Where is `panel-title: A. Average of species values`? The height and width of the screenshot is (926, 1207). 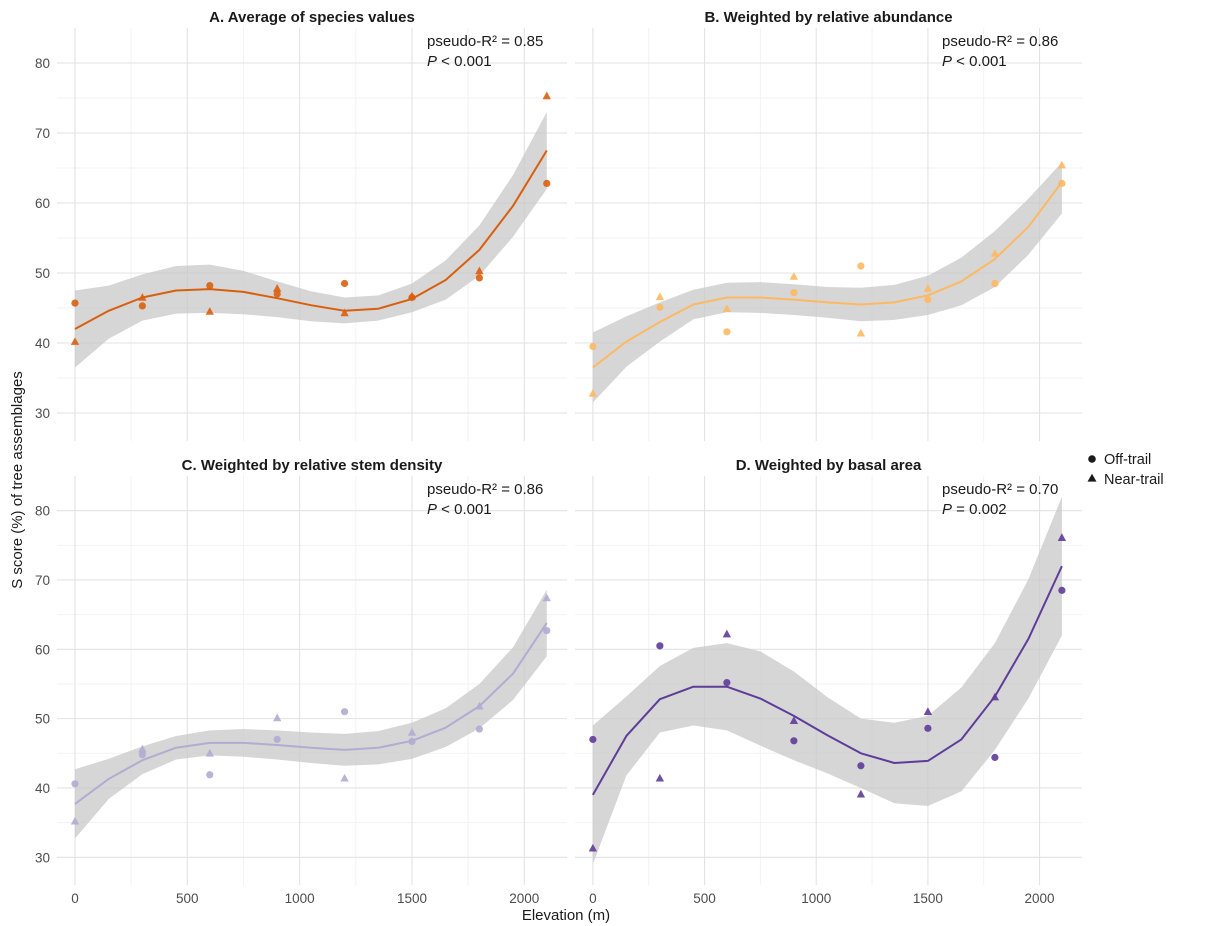 panel-title: A. Average of species values is located at coordinates (312, 17).